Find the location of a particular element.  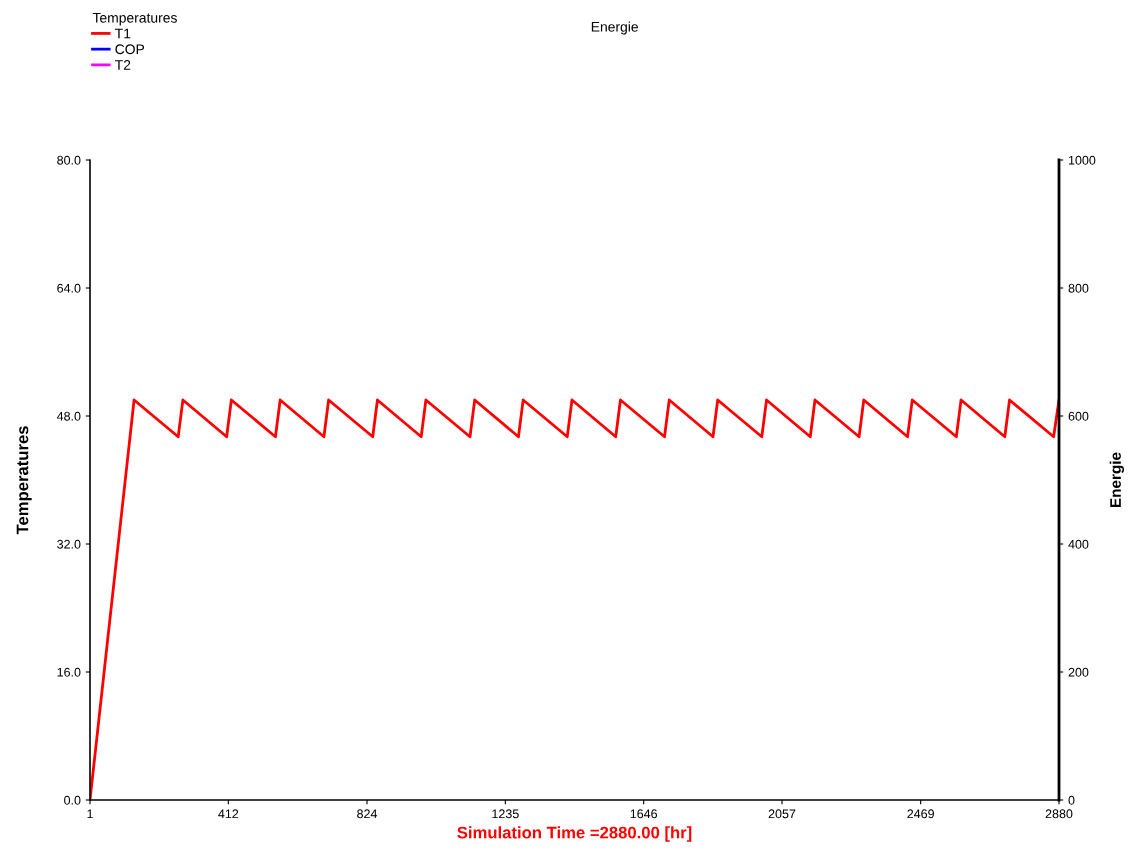

y-tick-label: 80.0 is located at coordinates (69, 160).